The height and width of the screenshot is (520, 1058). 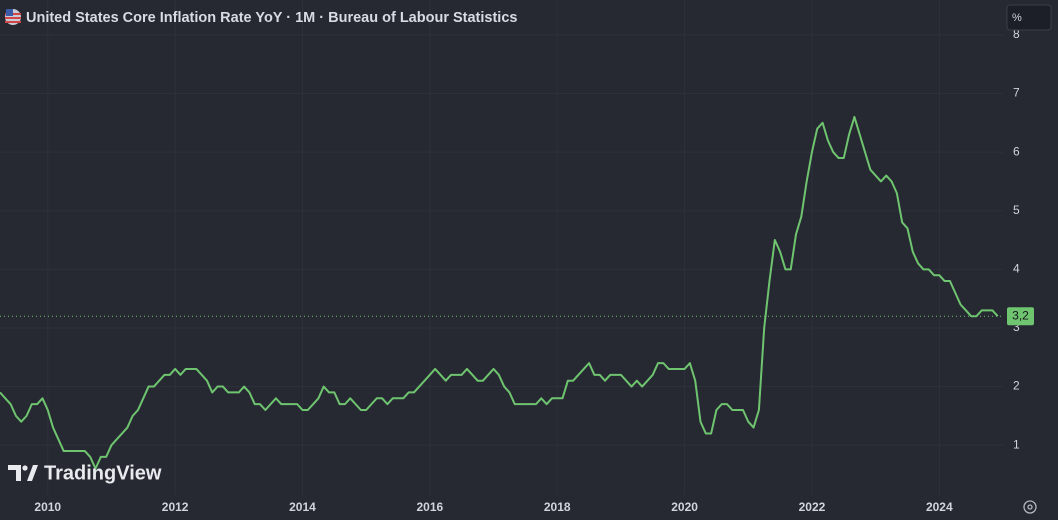 I want to click on y-tick-label: 5, so click(x=1016, y=210).